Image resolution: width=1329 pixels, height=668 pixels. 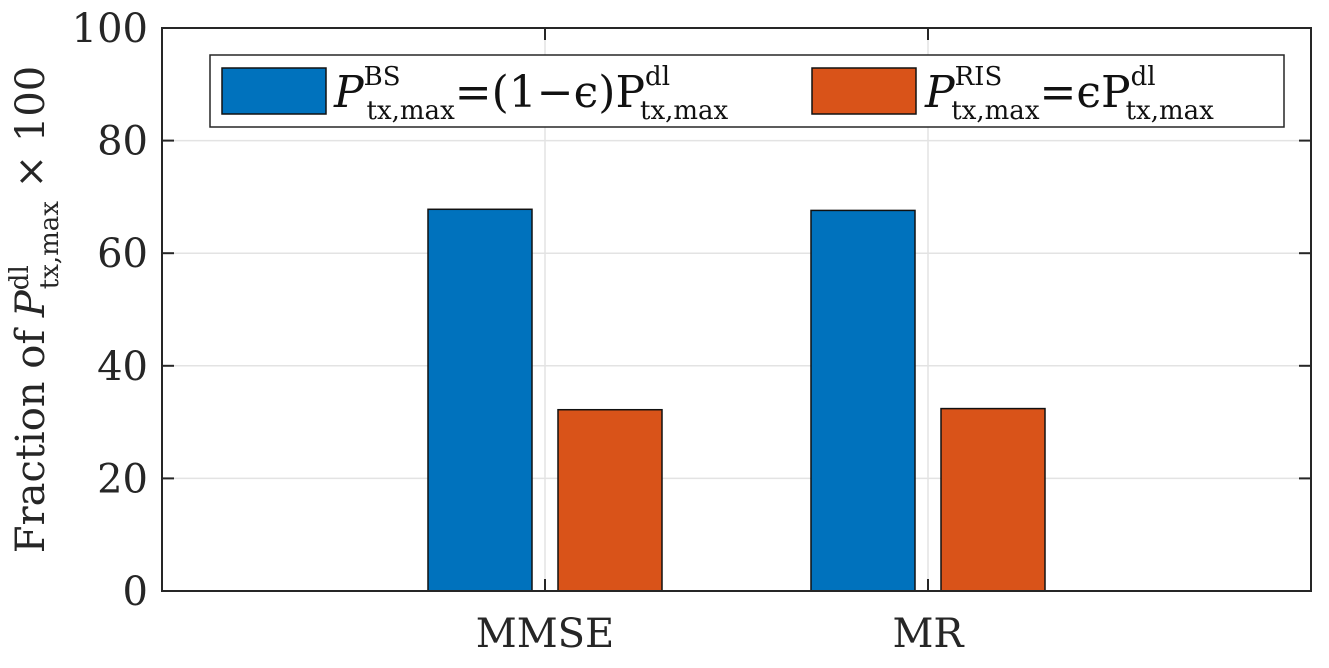 I want to click on y-axis-label: Fraction of Pdltx,max × 100, so click(x=35, y=310).